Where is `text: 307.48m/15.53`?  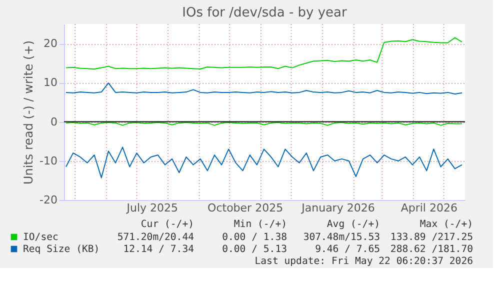 text: 307.48m/15.53 is located at coordinates (341, 237).